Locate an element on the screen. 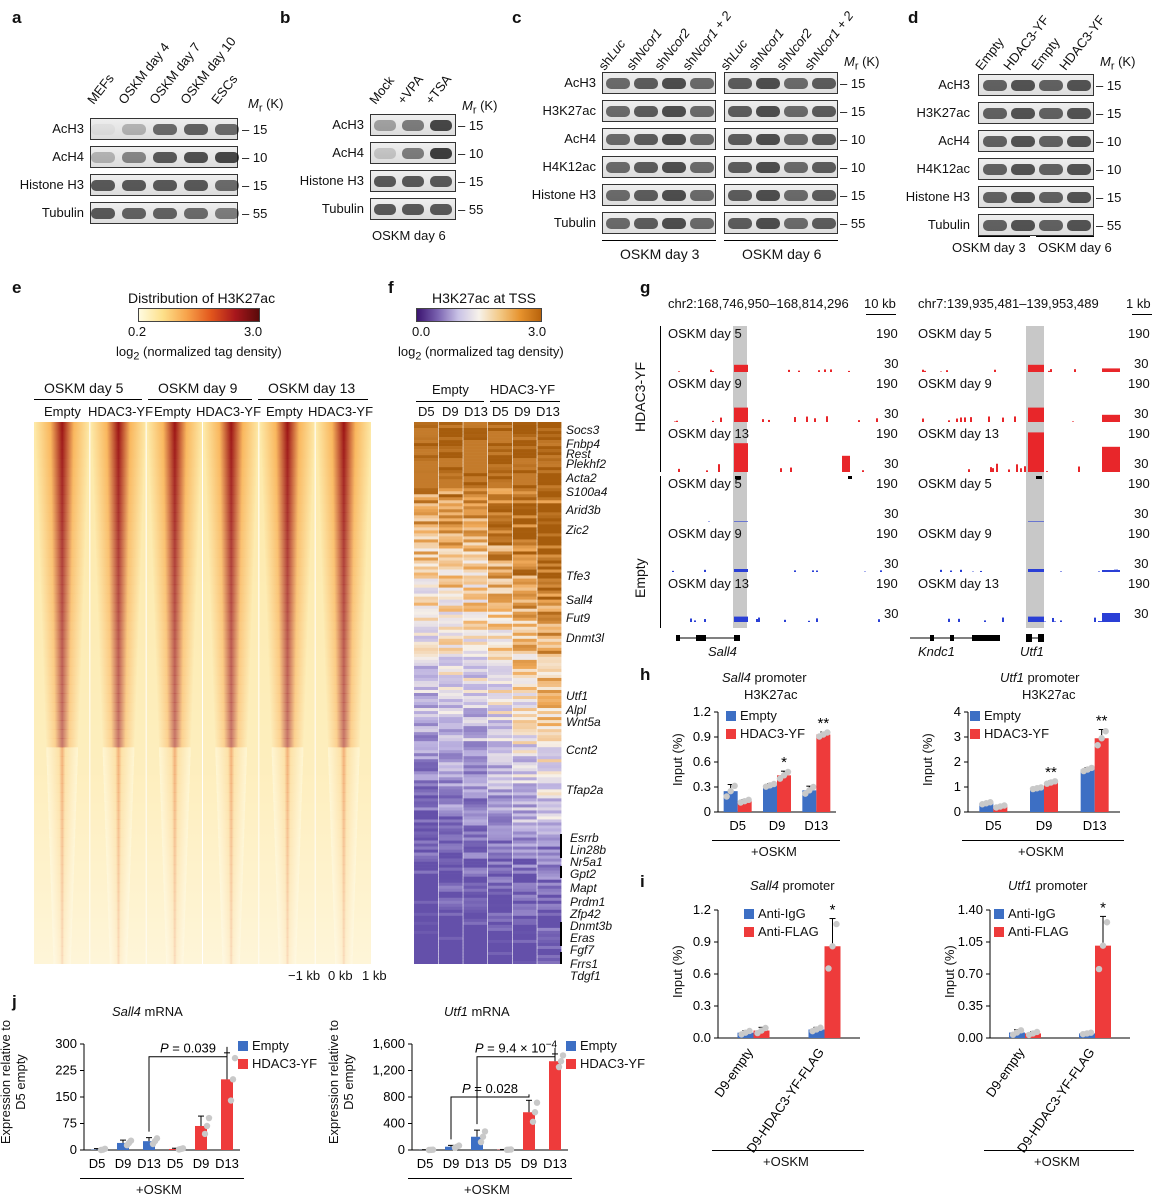 The width and height of the screenshot is (1160, 1197). x-tick-label: D9-empty is located at coordinates (1005, 1072).